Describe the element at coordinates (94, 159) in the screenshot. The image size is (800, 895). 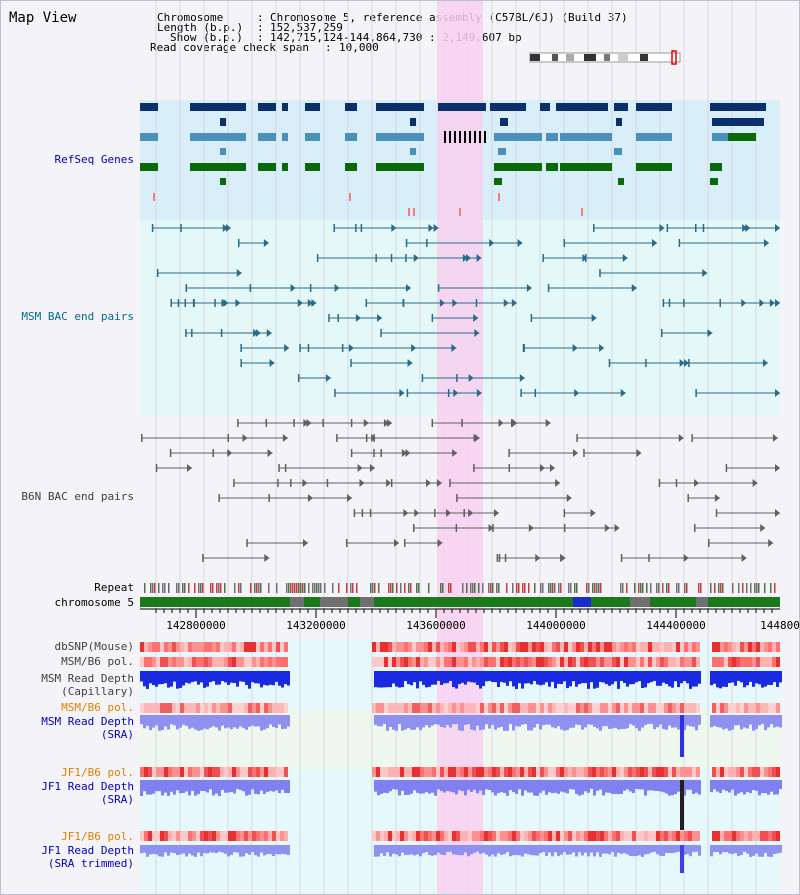
I see `track-label-refseq: RefSeq Genes` at that location.